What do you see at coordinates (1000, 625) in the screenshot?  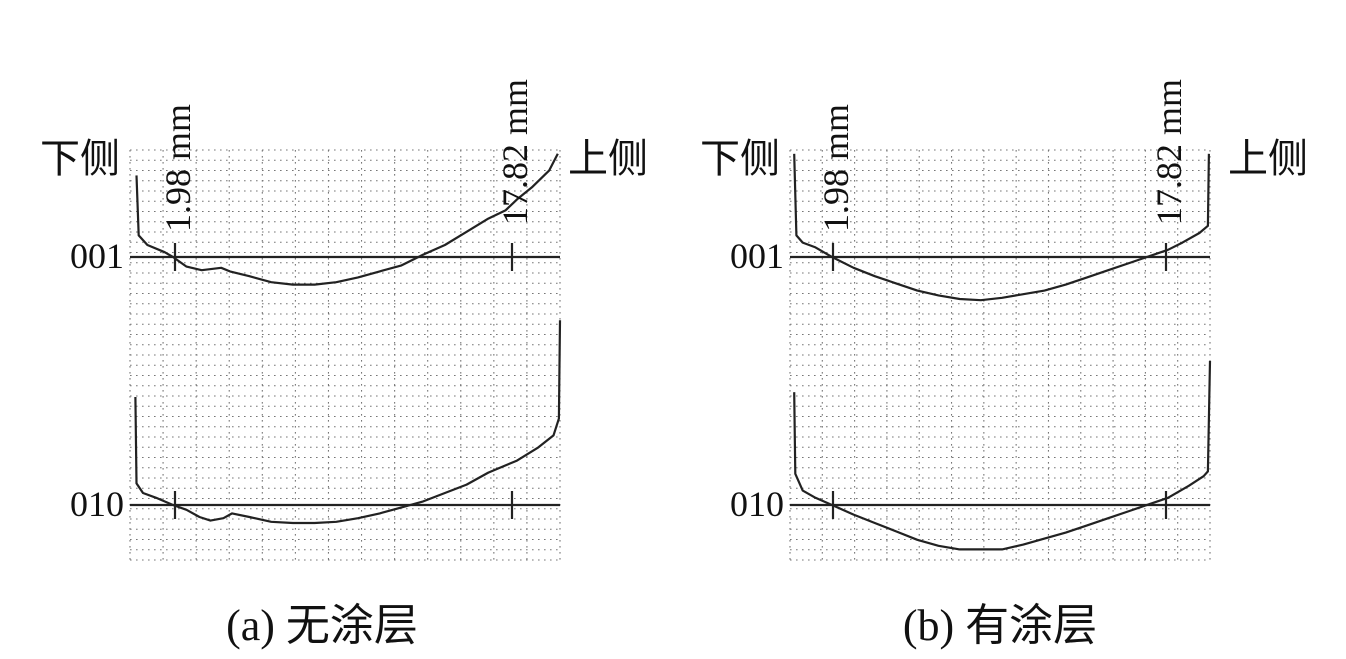 I see `panel-caption: (b) 有涂层` at bounding box center [1000, 625].